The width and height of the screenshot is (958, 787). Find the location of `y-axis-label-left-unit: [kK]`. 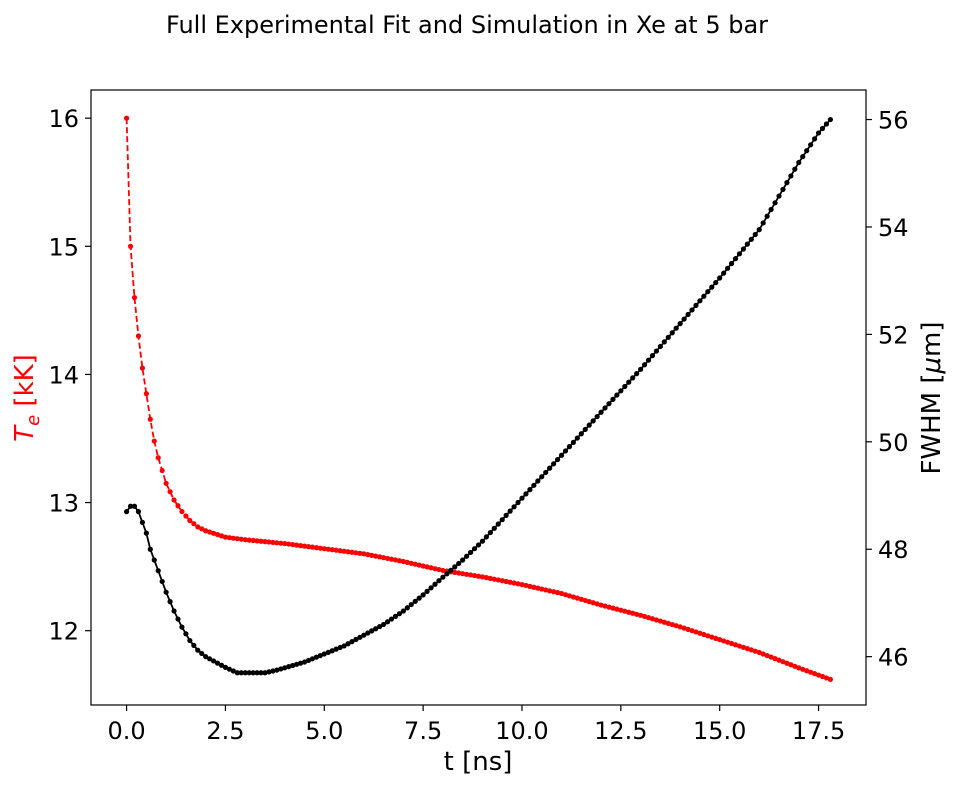

y-axis-label-left-unit: [kK] is located at coordinates (25, 384).